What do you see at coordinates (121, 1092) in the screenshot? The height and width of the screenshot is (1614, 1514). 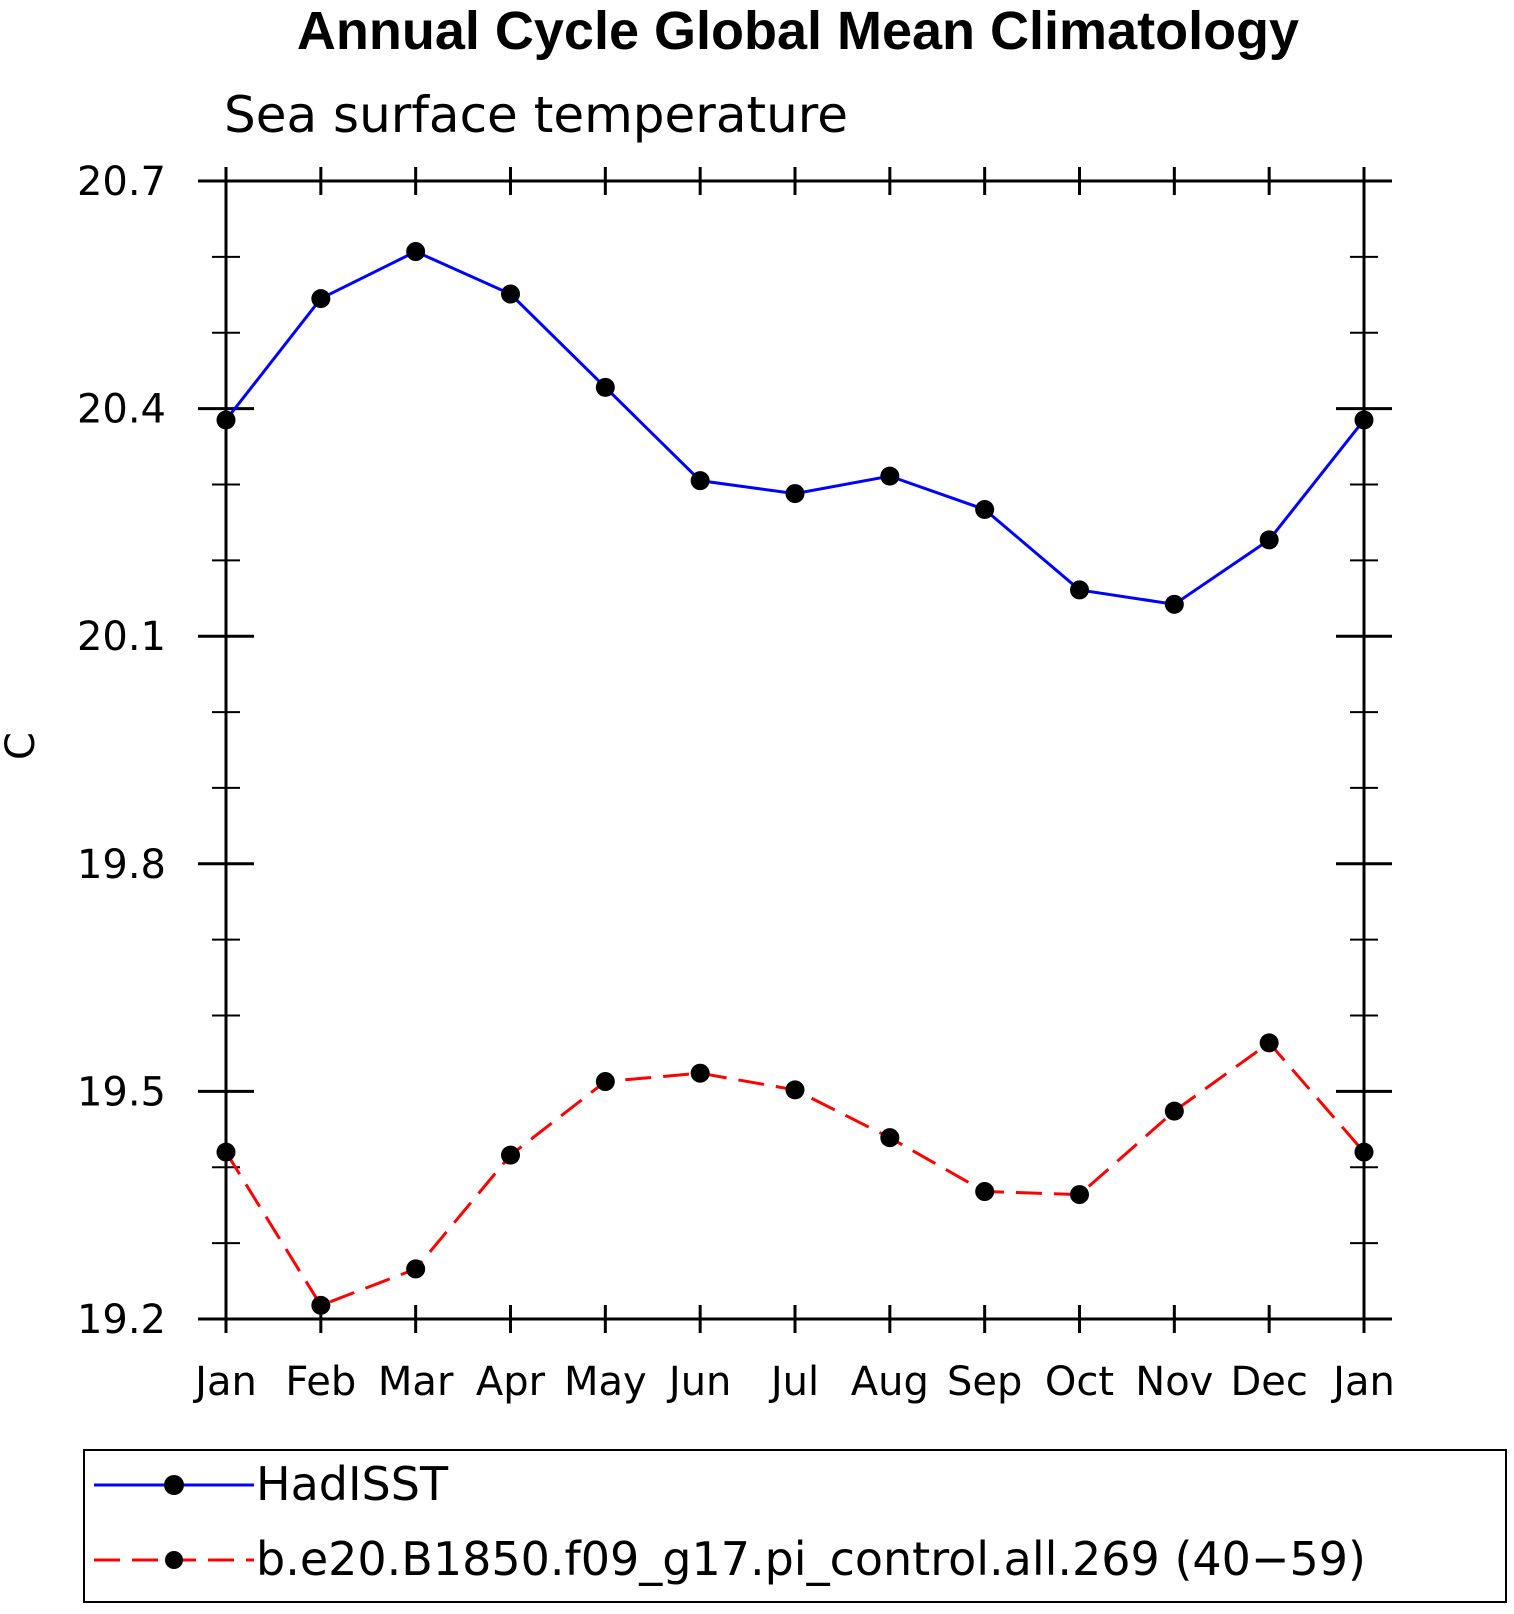 I see `y-tick-label: 19.5` at bounding box center [121, 1092].